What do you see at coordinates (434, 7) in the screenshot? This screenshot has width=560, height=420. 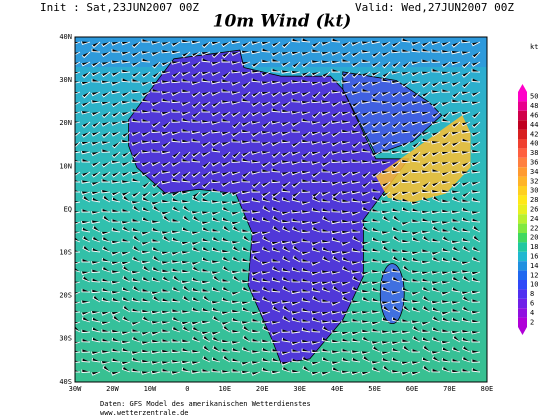 I see `valid-time: Valid: Wed,27JUN2007 00Z` at bounding box center [434, 7].